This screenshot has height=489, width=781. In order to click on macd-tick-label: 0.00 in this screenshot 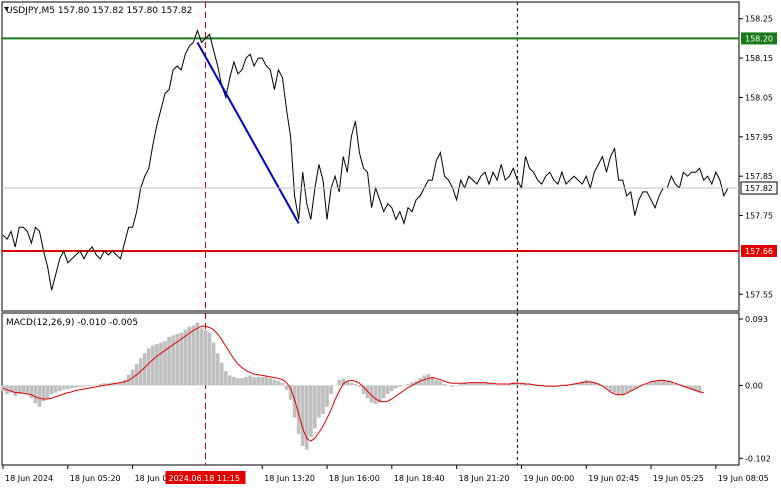, I will do `click(754, 385)`.